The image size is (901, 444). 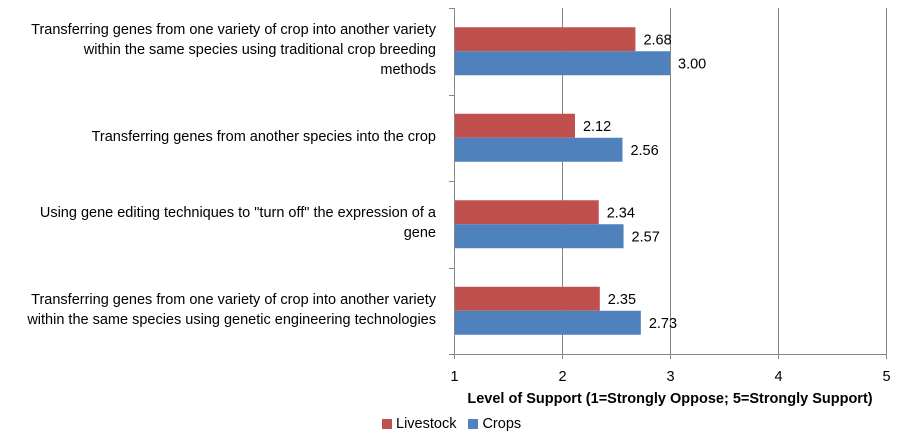 I want to click on data-label: 2.57, so click(x=646, y=237).